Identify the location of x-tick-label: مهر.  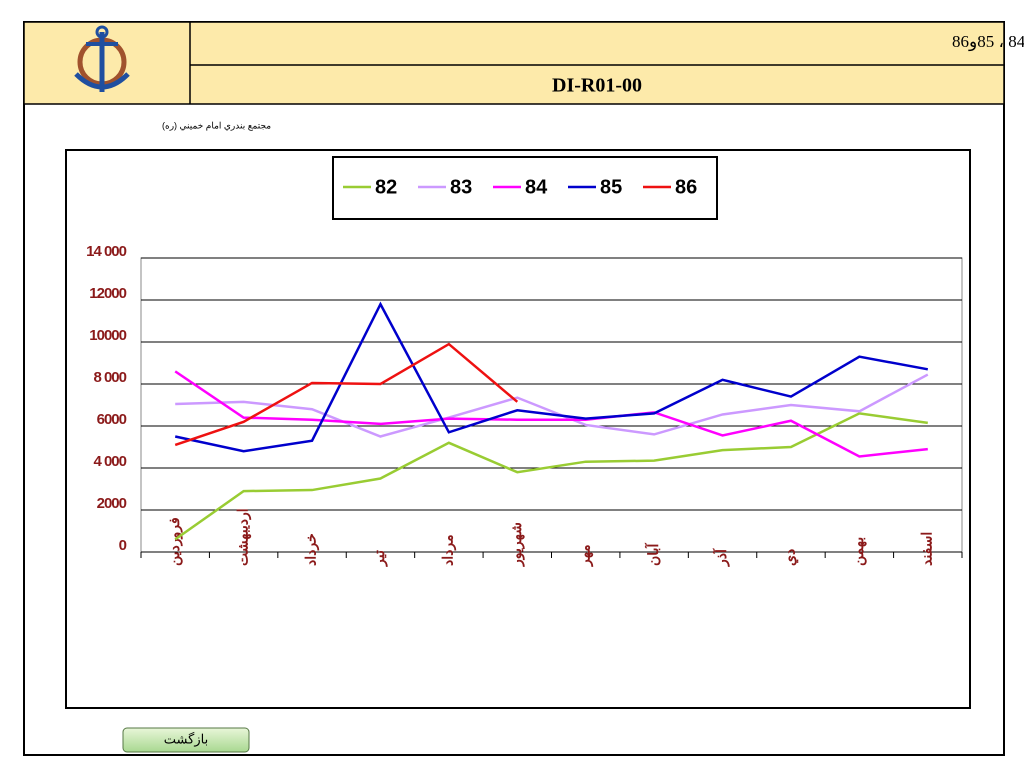
(584, 555).